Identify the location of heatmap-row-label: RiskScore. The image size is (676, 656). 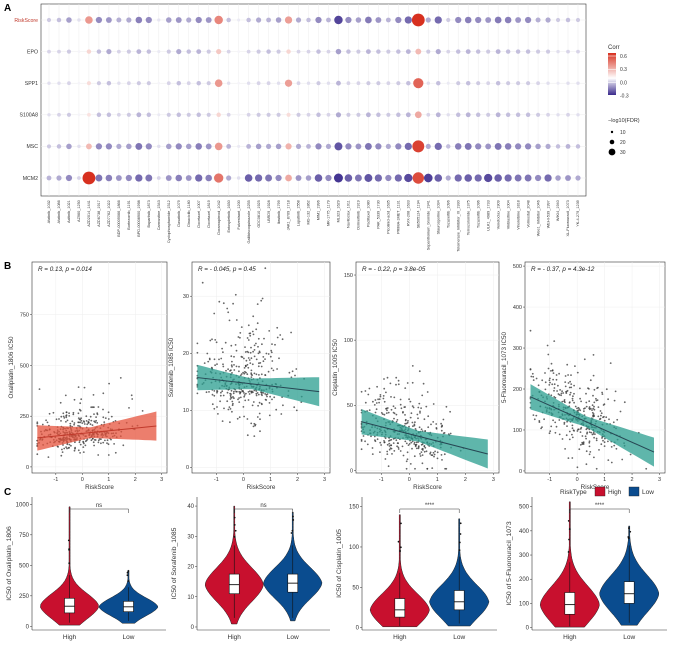
(26, 21).